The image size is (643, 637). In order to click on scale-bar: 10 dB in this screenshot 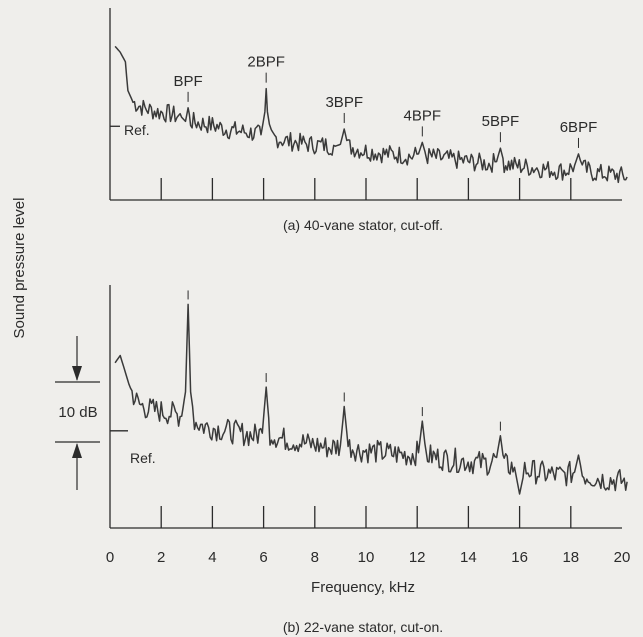, I will do `click(77, 413)`.